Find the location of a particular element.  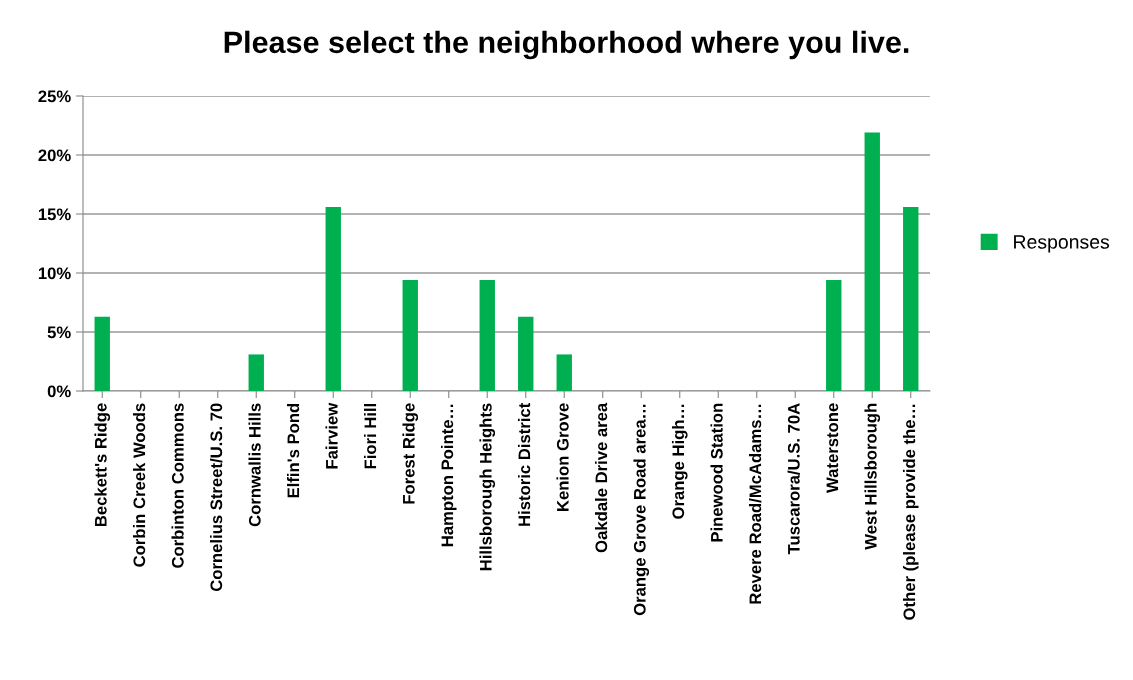

legend-label: Responses is located at coordinates (1062, 244).